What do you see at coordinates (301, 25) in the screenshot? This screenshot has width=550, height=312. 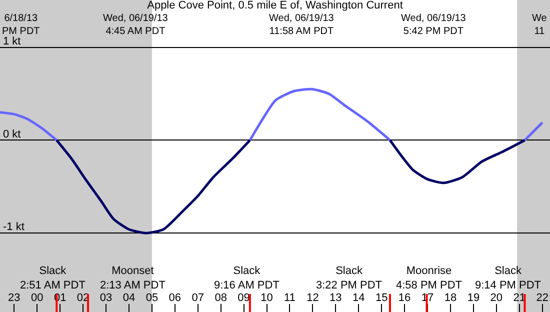 I see `annotation: Wed, 06/19/13 11:58 AM PDT` at bounding box center [301, 25].